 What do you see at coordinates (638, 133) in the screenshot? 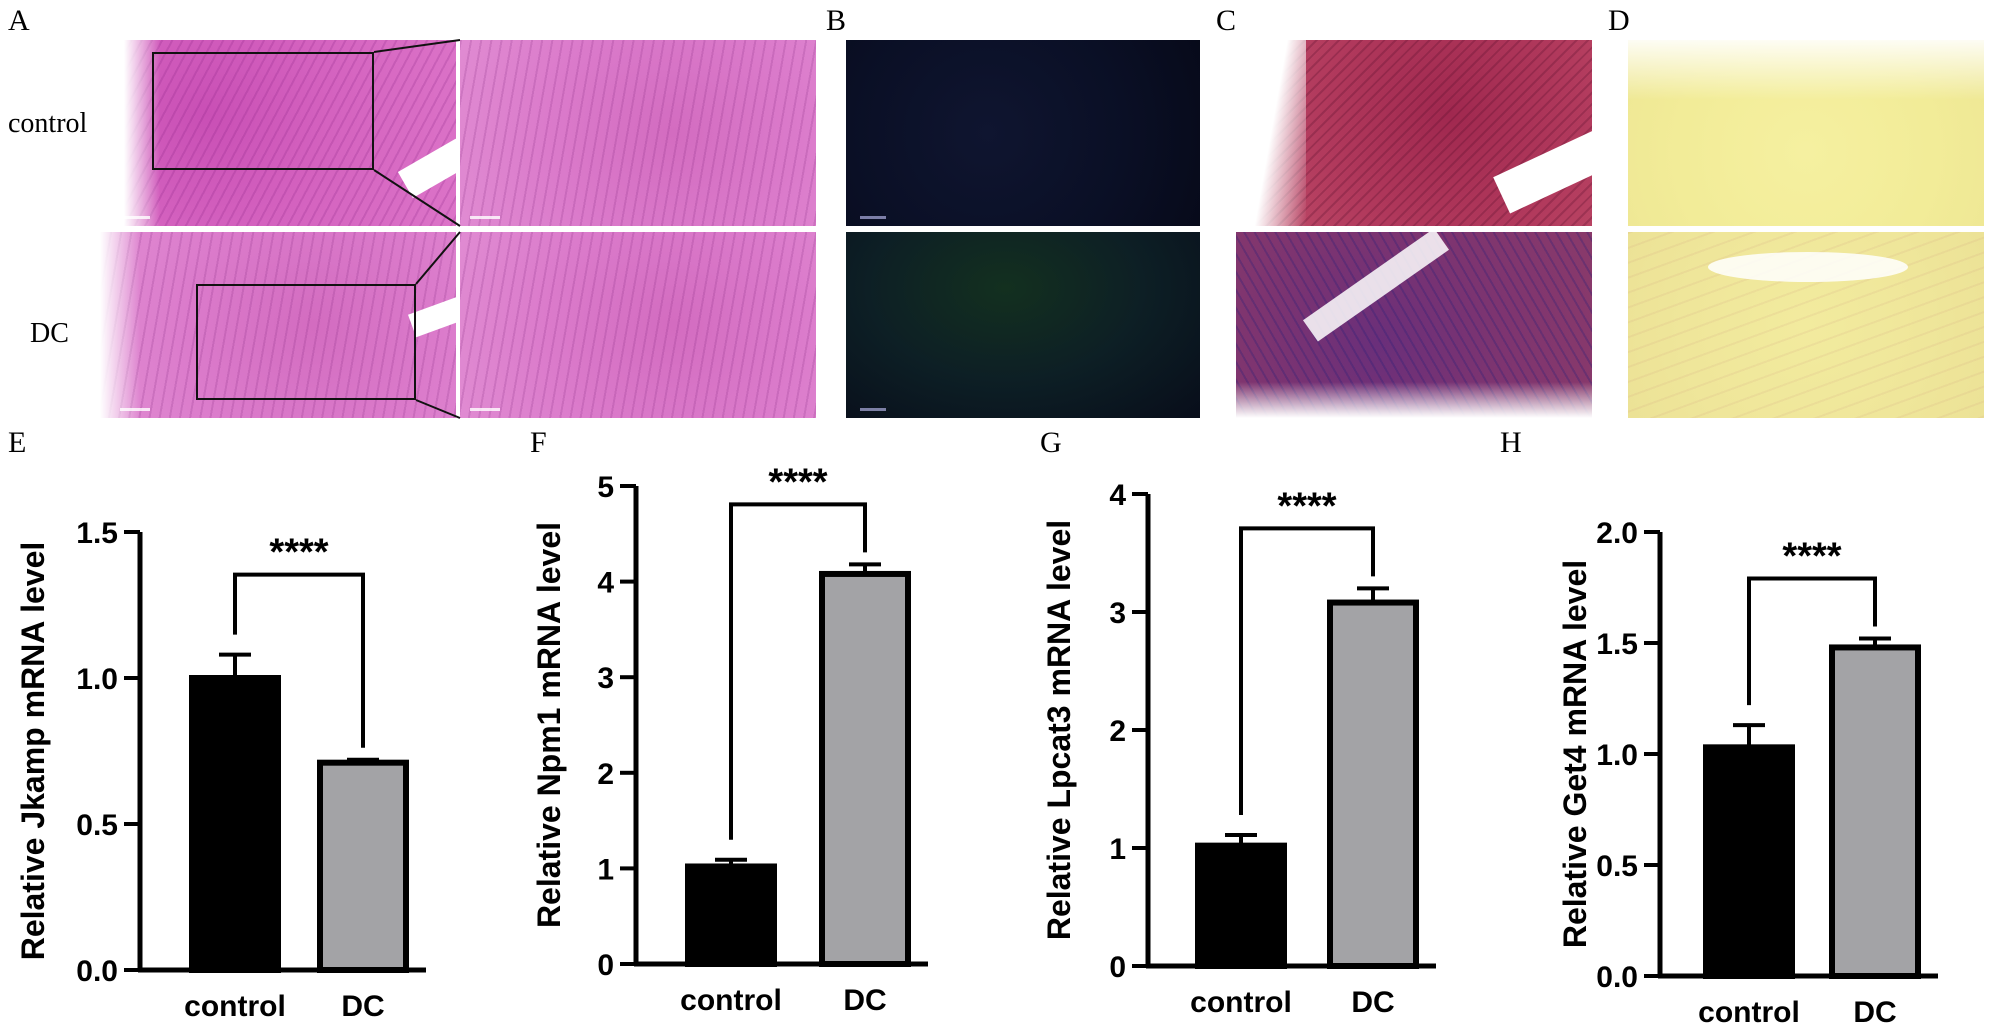
I see `he-zoom-control-image` at bounding box center [638, 133].